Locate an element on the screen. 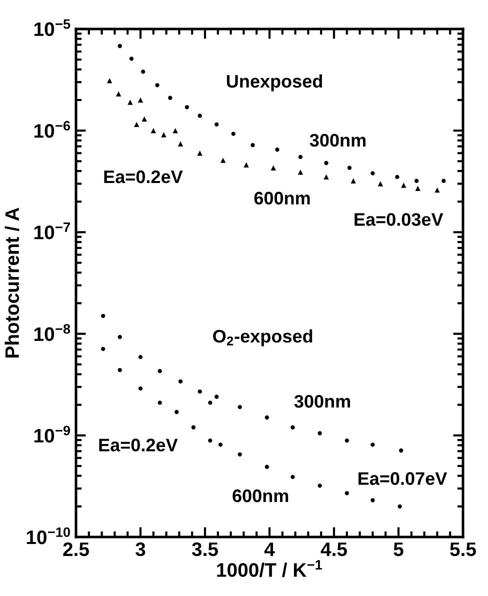 This screenshot has width=488, height=596. x-tick-label: 5 is located at coordinates (399, 549).